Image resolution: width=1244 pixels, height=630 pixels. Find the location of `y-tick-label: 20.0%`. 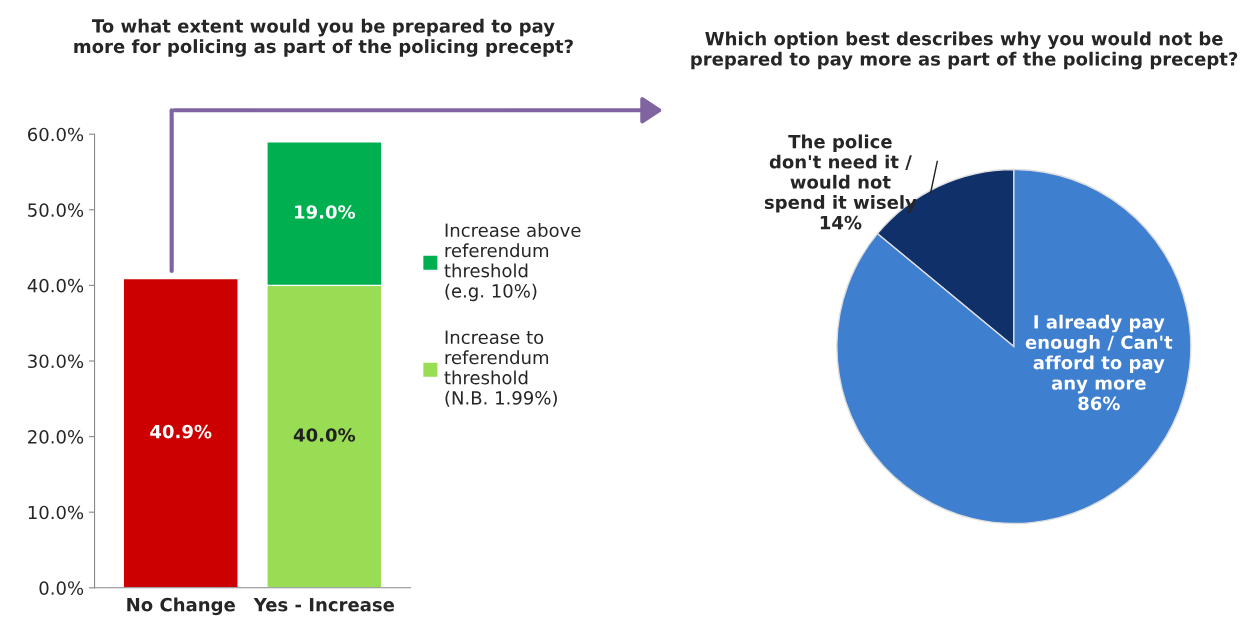

y-tick-label: 20.0% is located at coordinates (56, 437).